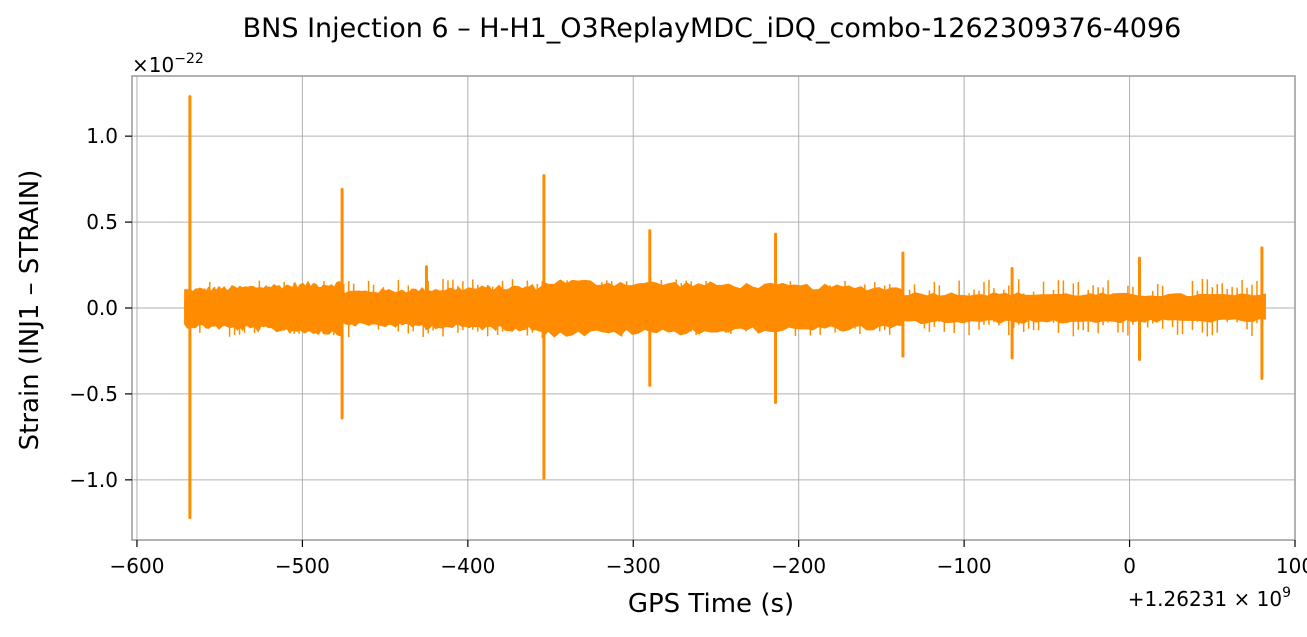  Describe the element at coordinates (168, 64) in the screenshot. I see `y-scale-label: ×10⁻²²` at that location.